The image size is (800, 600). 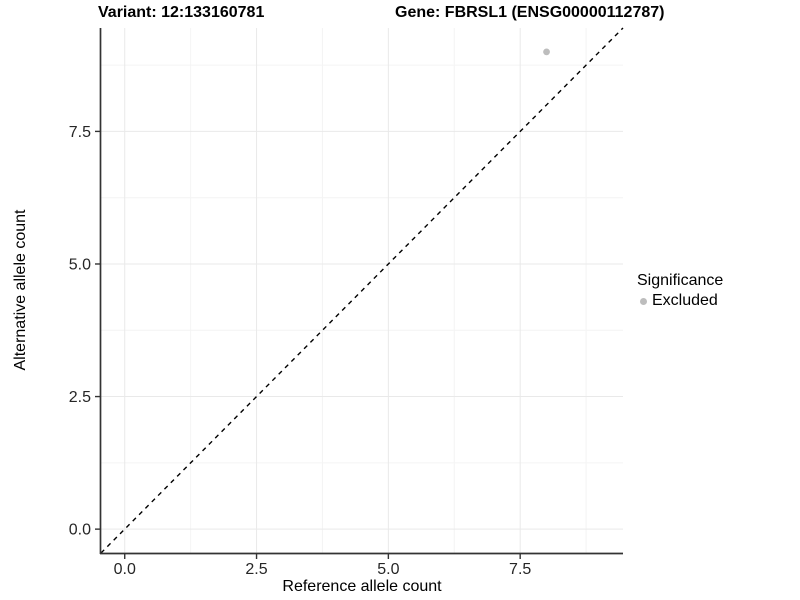 I want to click on x-tick-label: 2.5, so click(x=256, y=569).